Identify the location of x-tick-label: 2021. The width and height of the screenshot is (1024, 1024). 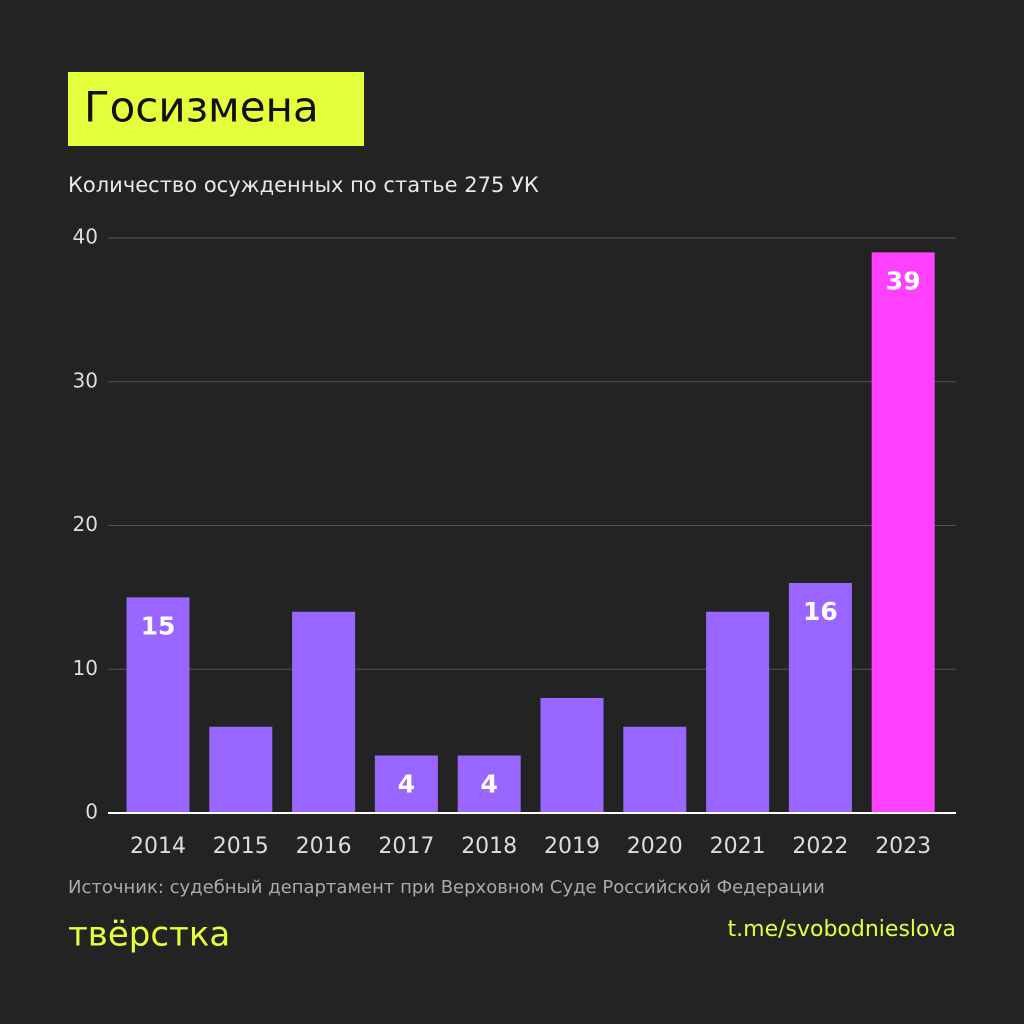
(738, 846).